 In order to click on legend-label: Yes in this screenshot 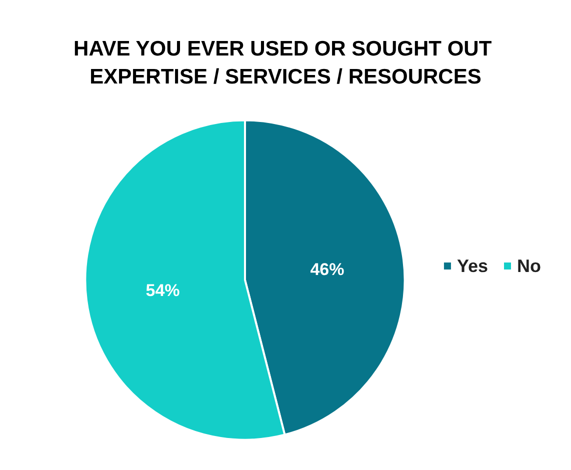, I will do `click(472, 266)`.